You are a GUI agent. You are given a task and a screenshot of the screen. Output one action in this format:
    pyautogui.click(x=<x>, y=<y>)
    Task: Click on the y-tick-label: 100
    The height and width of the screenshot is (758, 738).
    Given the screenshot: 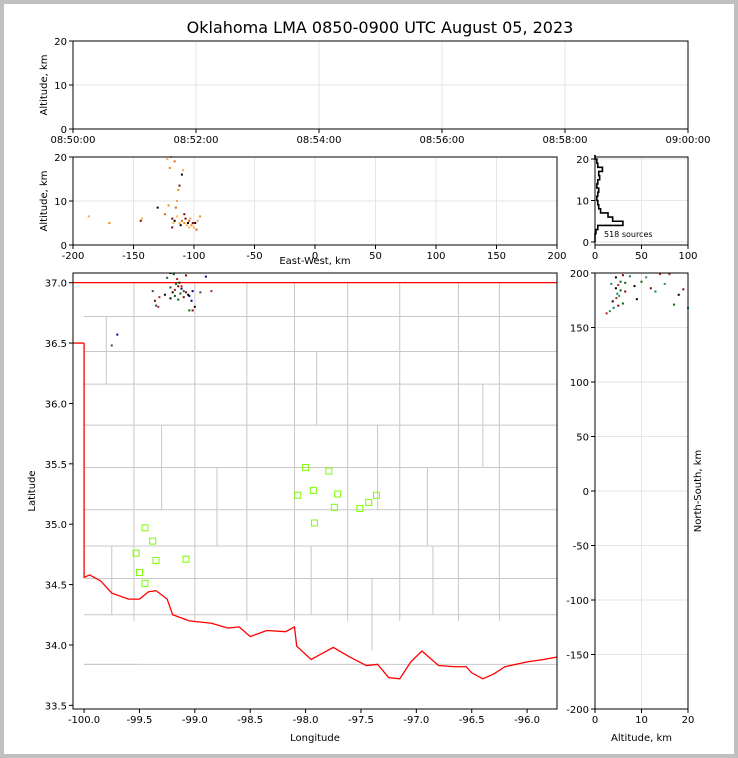 What is the action you would take?
    pyautogui.click(x=579, y=383)
    